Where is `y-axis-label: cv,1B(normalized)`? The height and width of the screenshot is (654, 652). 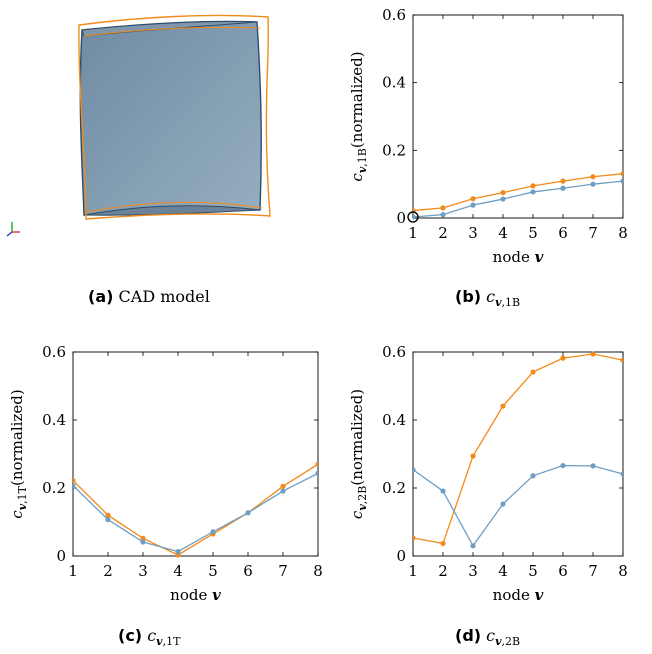
y-axis-label: cv,1B(normalized) is located at coordinates (358, 116).